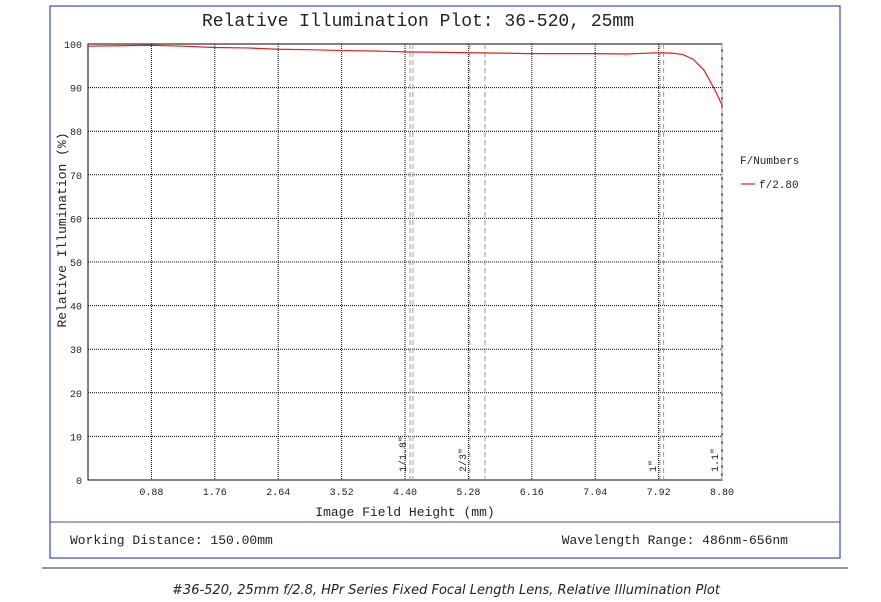 This screenshot has width=881, height=602. I want to click on x-tick-label: 7.04, so click(595, 493).